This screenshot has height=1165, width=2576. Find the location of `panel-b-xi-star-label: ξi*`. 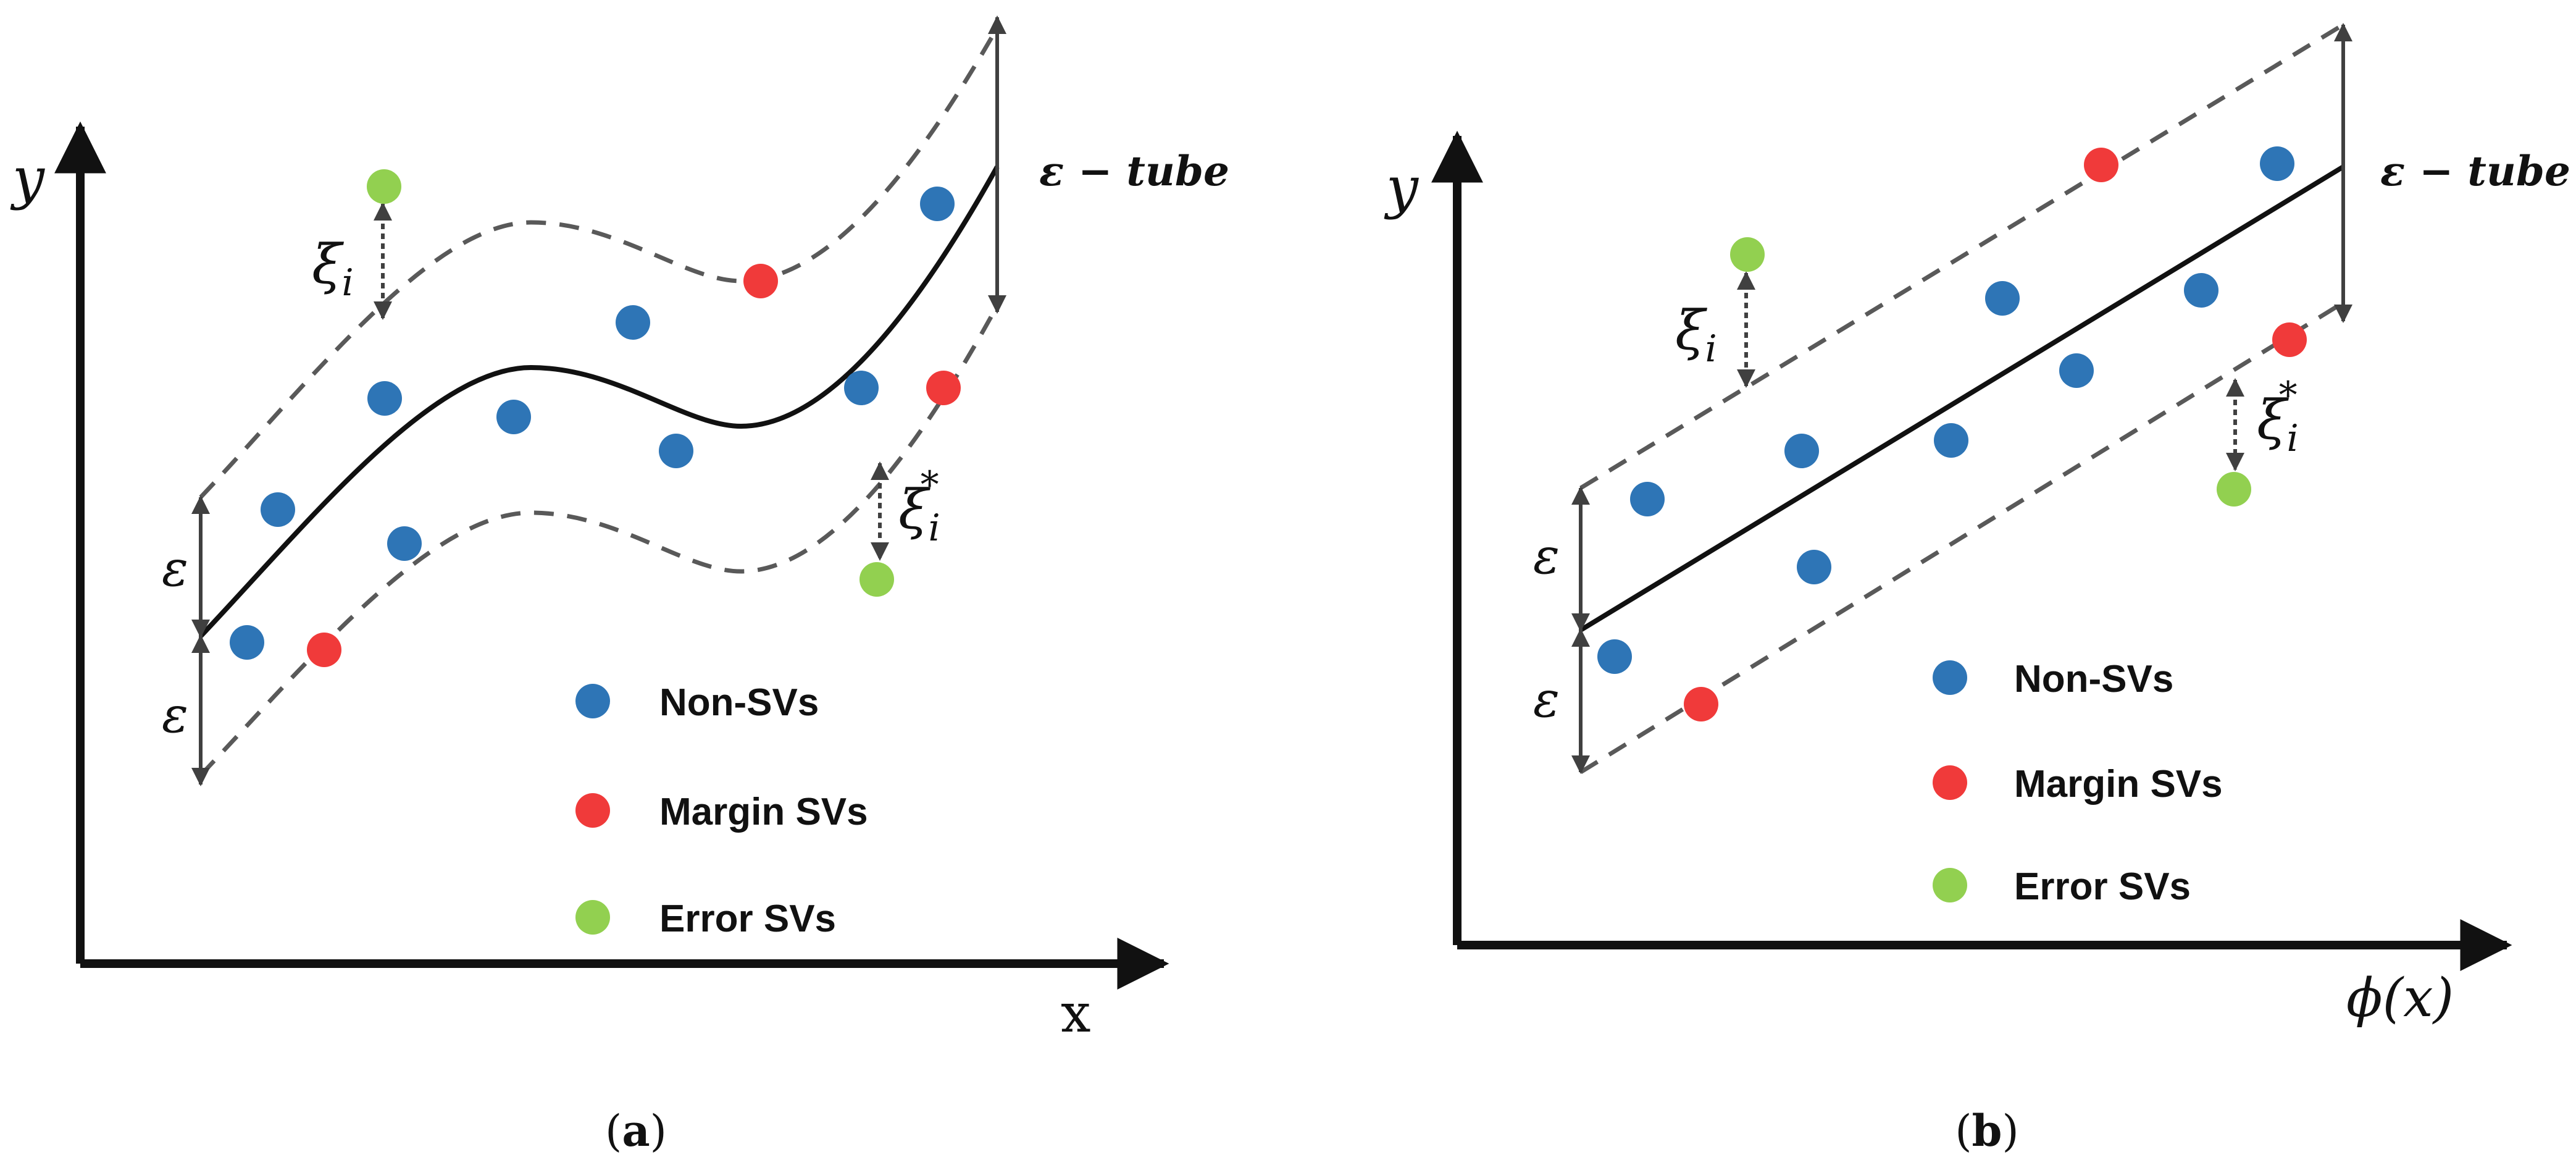

panel-b-xi-star-label: ξi* is located at coordinates (2278, 417).